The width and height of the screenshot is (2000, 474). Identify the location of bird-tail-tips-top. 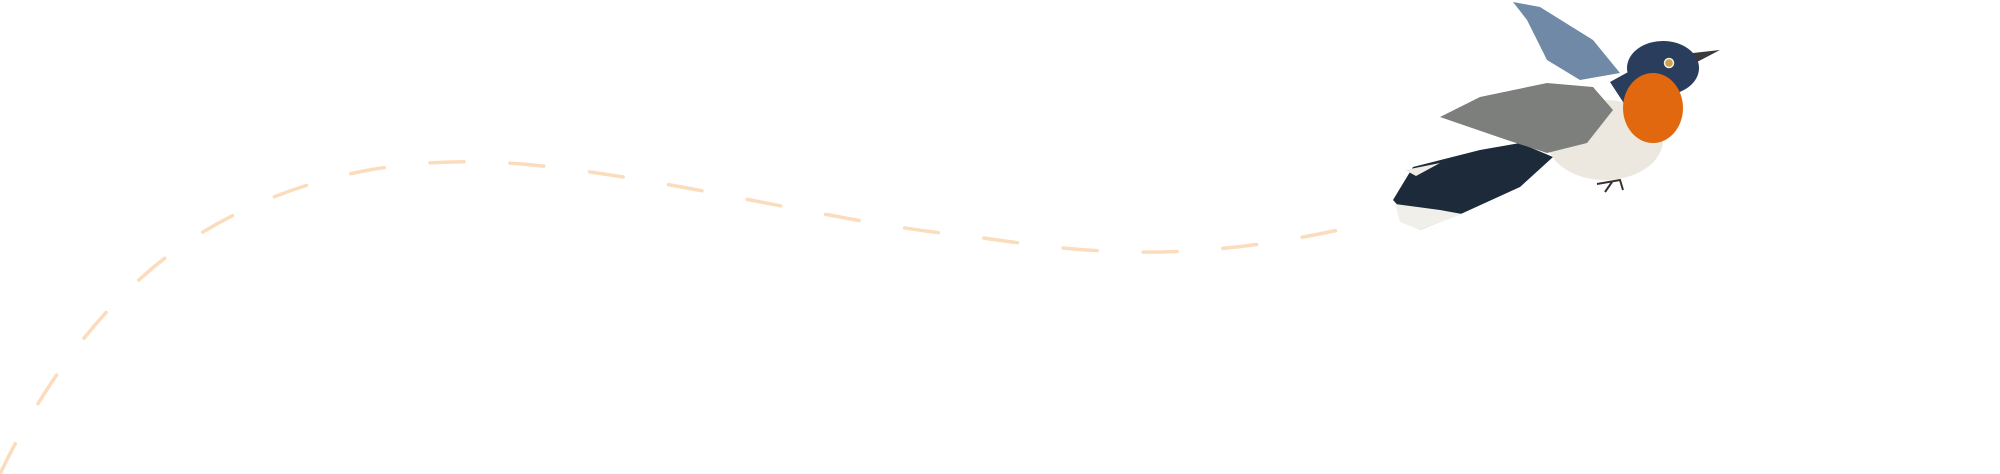
(1422, 169).